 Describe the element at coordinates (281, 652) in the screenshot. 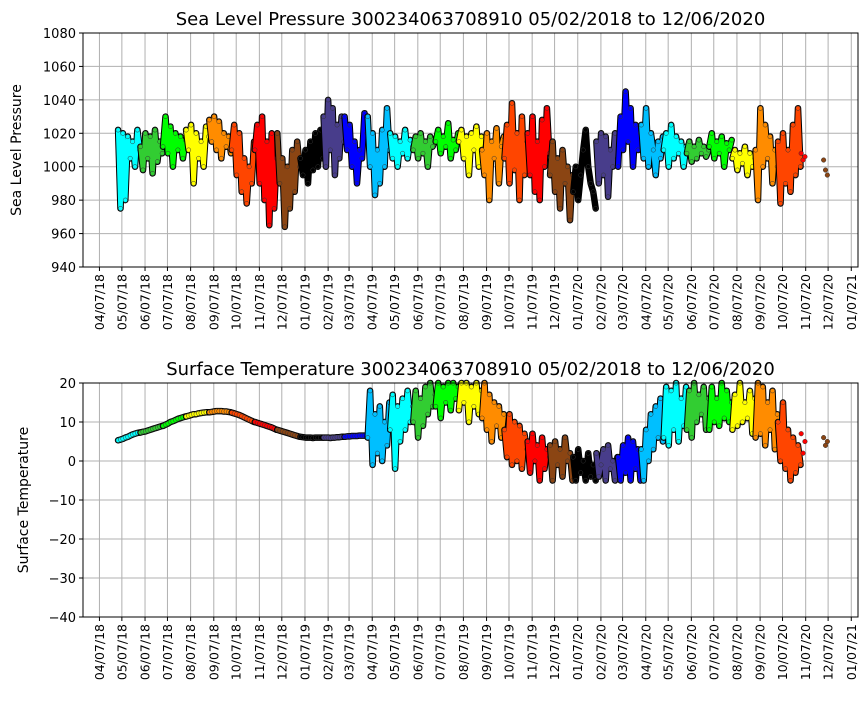

I see `x-tick-label: 12/07/18` at that location.